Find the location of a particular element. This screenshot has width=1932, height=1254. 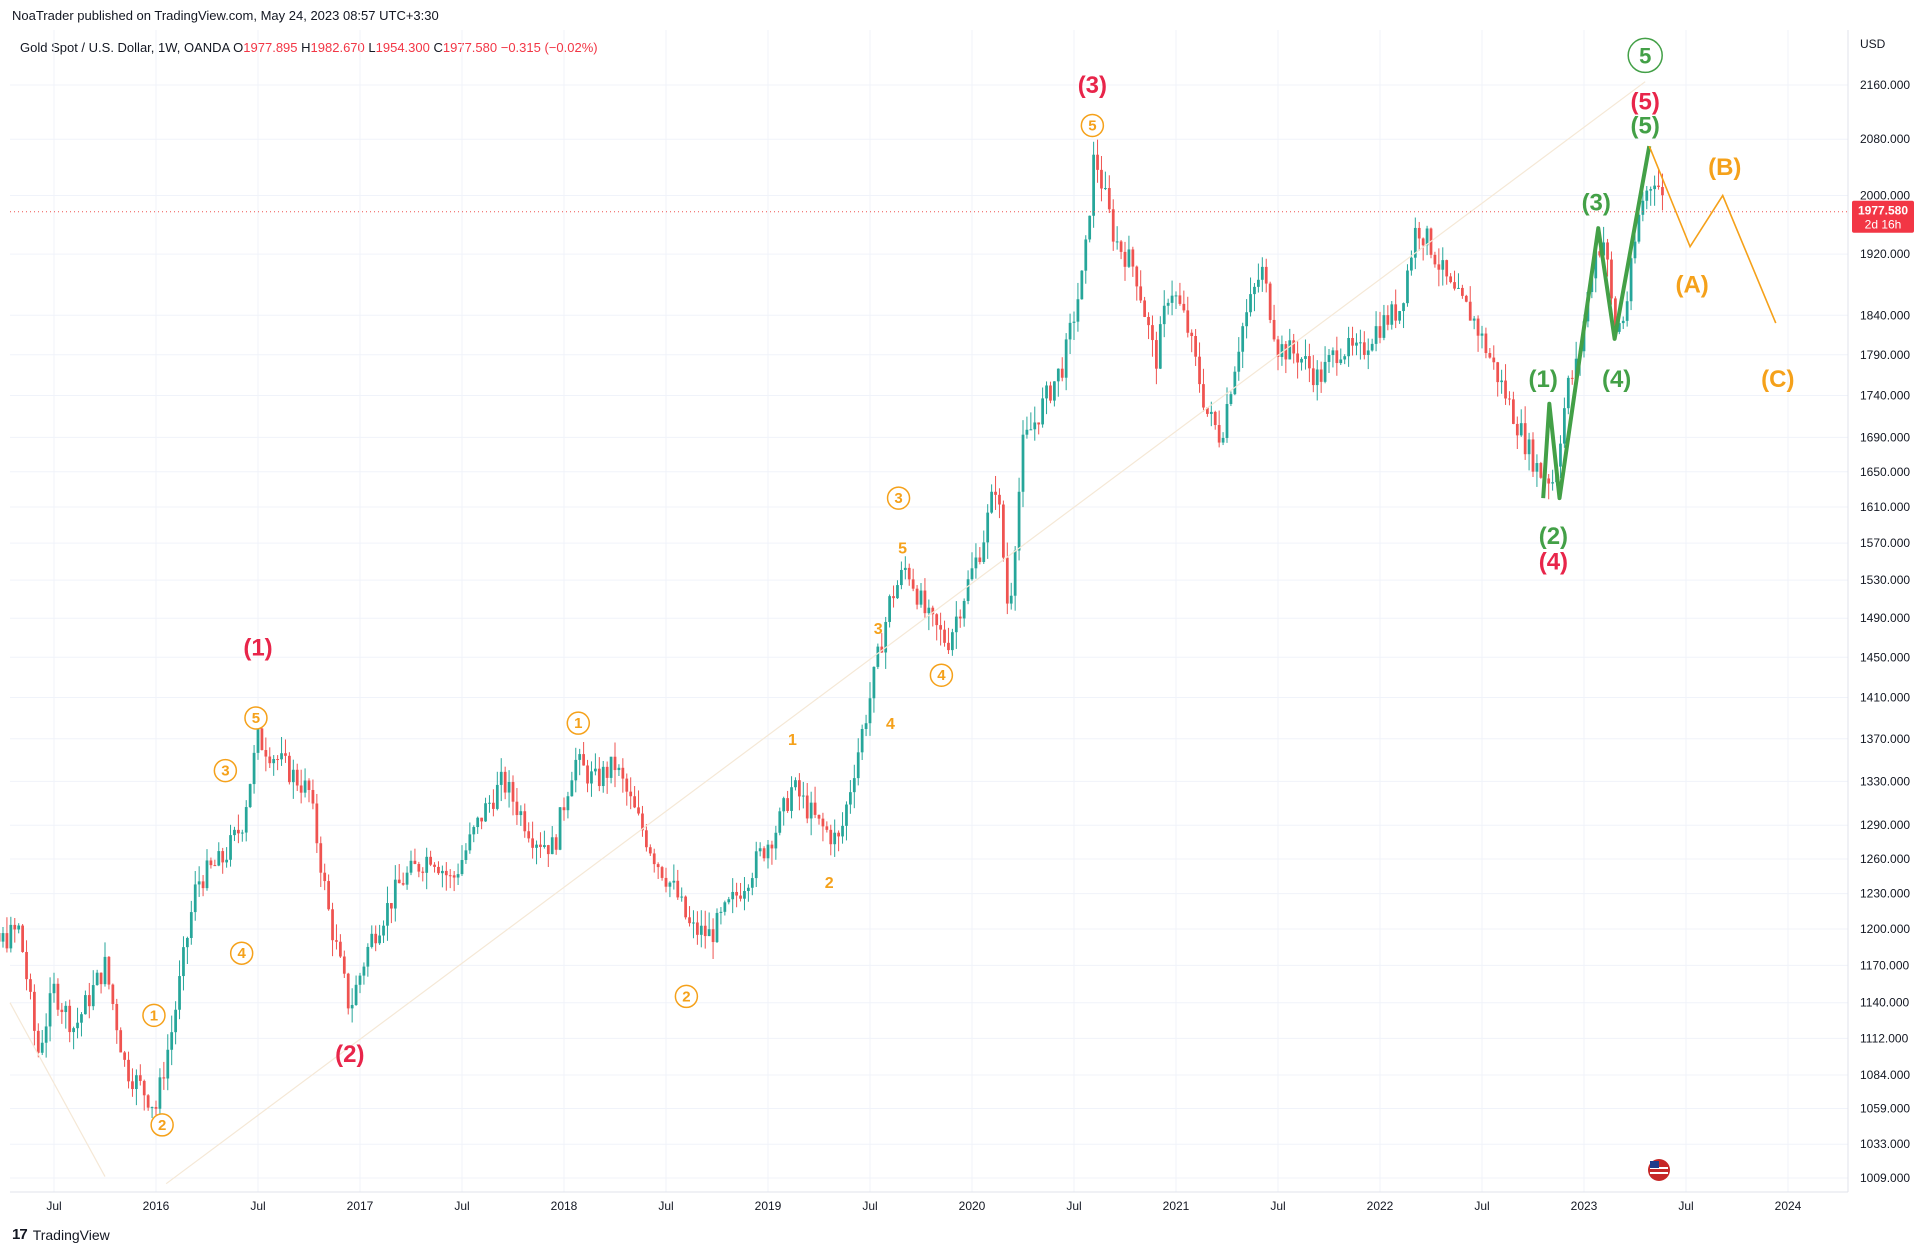

y-tick-label: 1610.000 is located at coordinates (1885, 507).